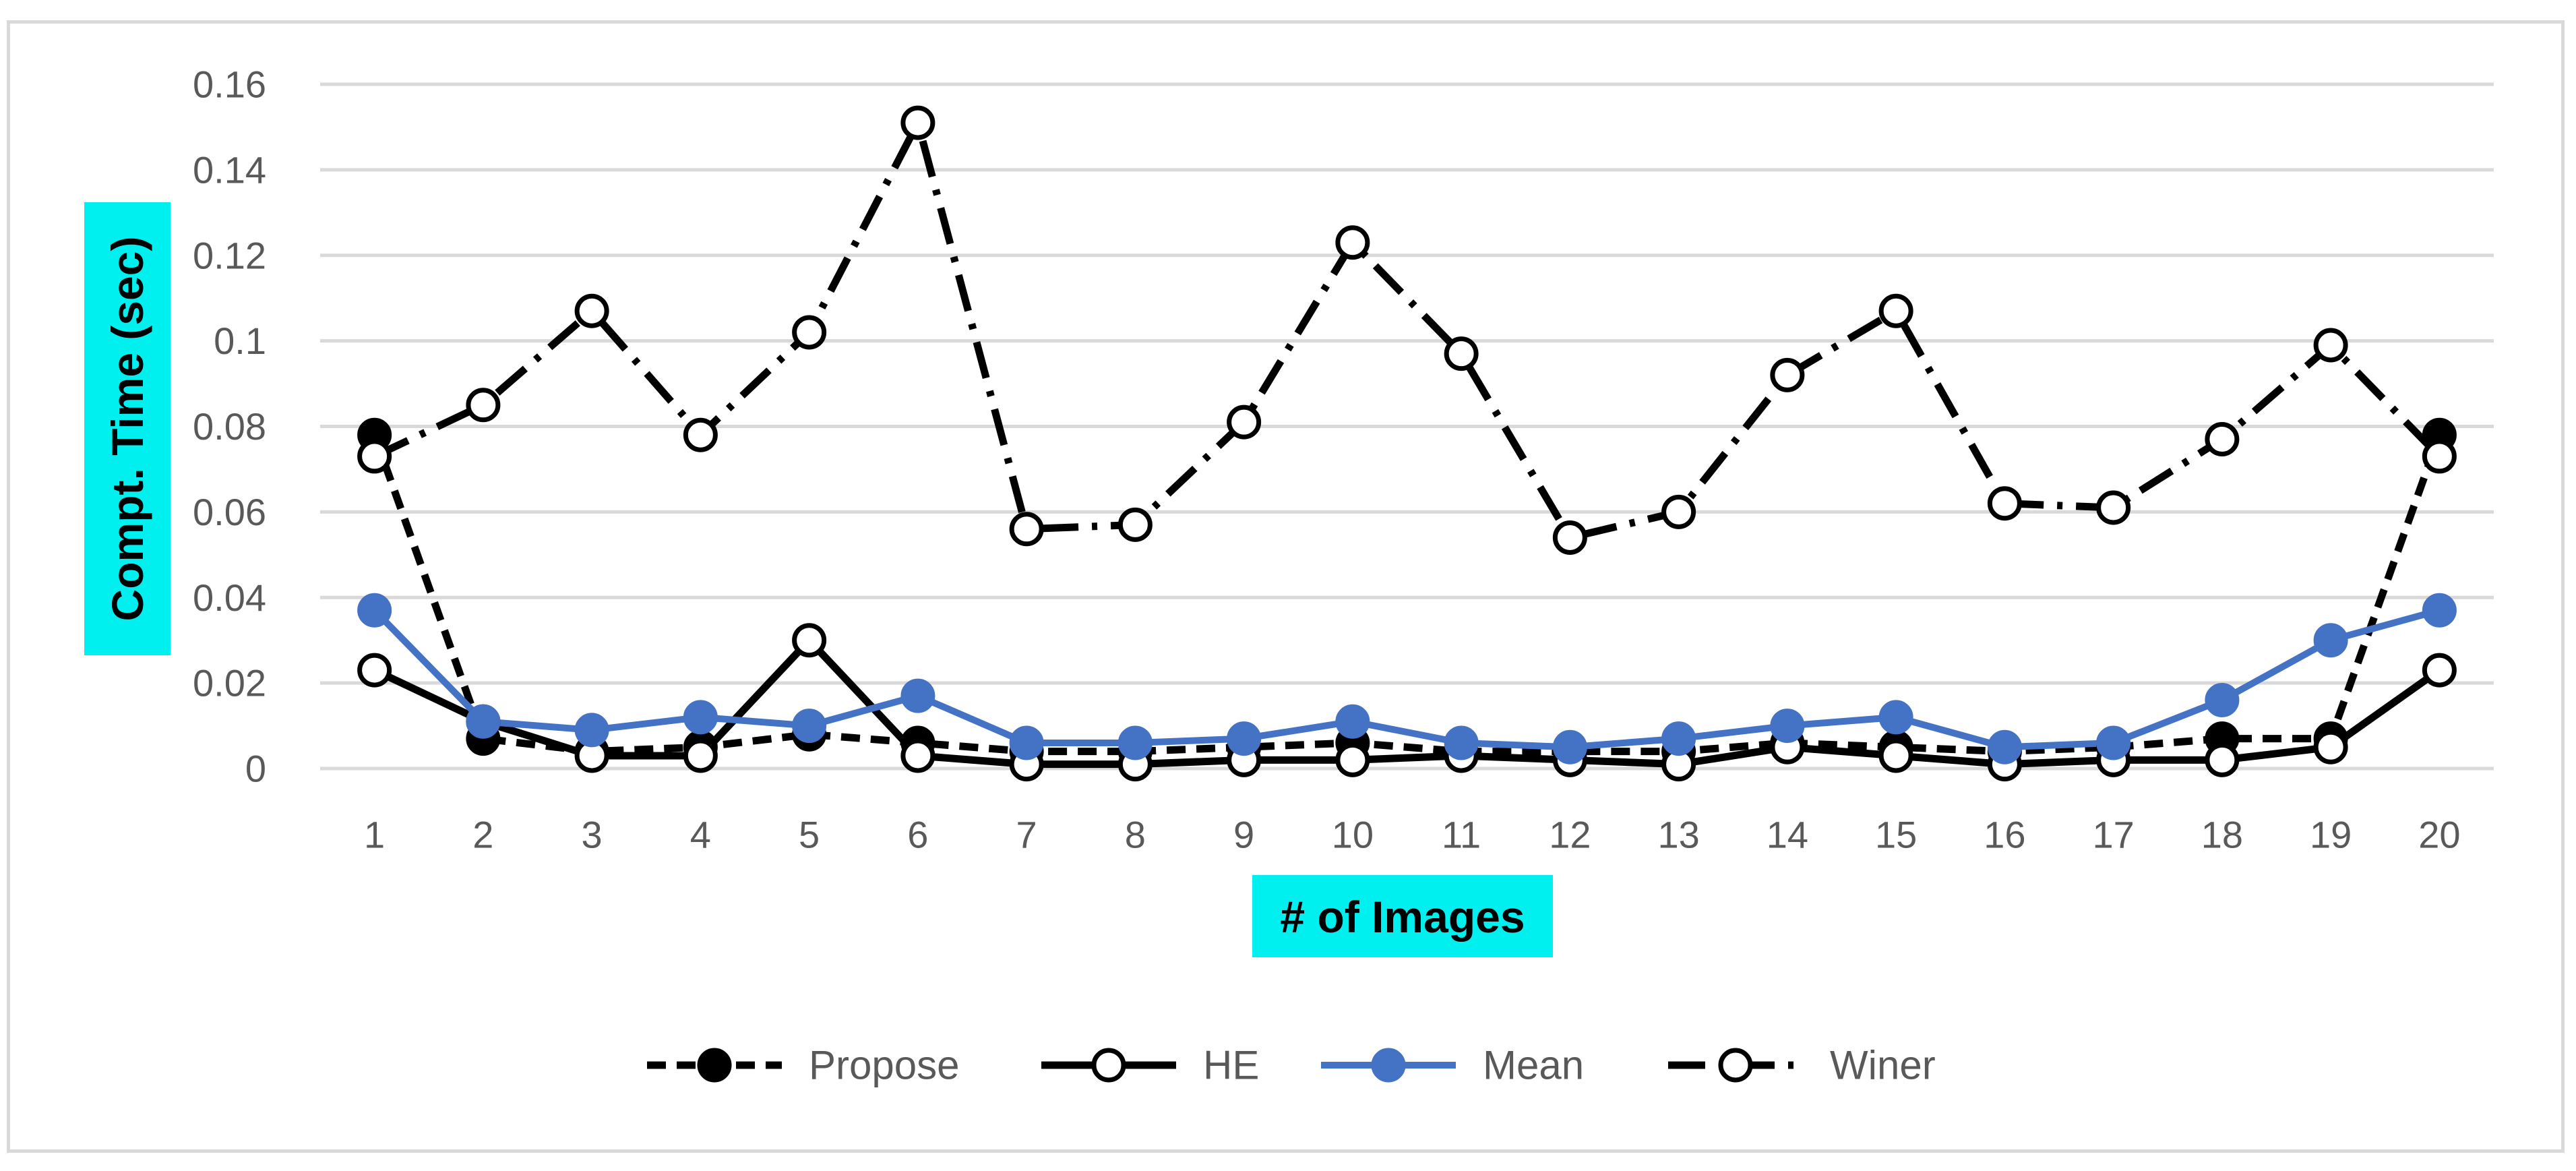  What do you see at coordinates (715, 1065) in the screenshot?
I see `legend-marker-propose` at bounding box center [715, 1065].